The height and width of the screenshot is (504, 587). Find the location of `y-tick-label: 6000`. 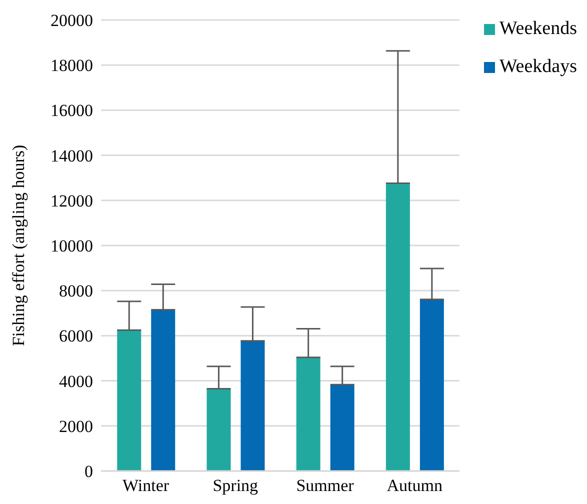

y-tick-label: 6000 is located at coordinates (76, 336).